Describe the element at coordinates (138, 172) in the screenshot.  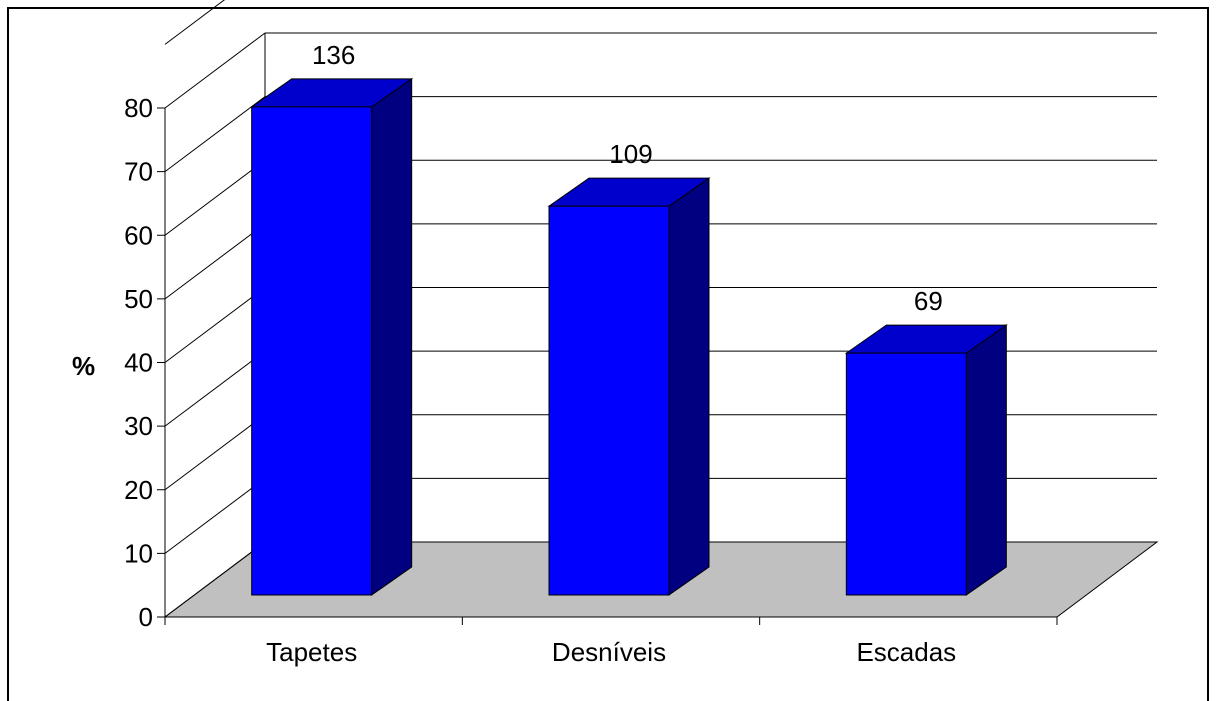
I see `y-tick-label: 70` at that location.